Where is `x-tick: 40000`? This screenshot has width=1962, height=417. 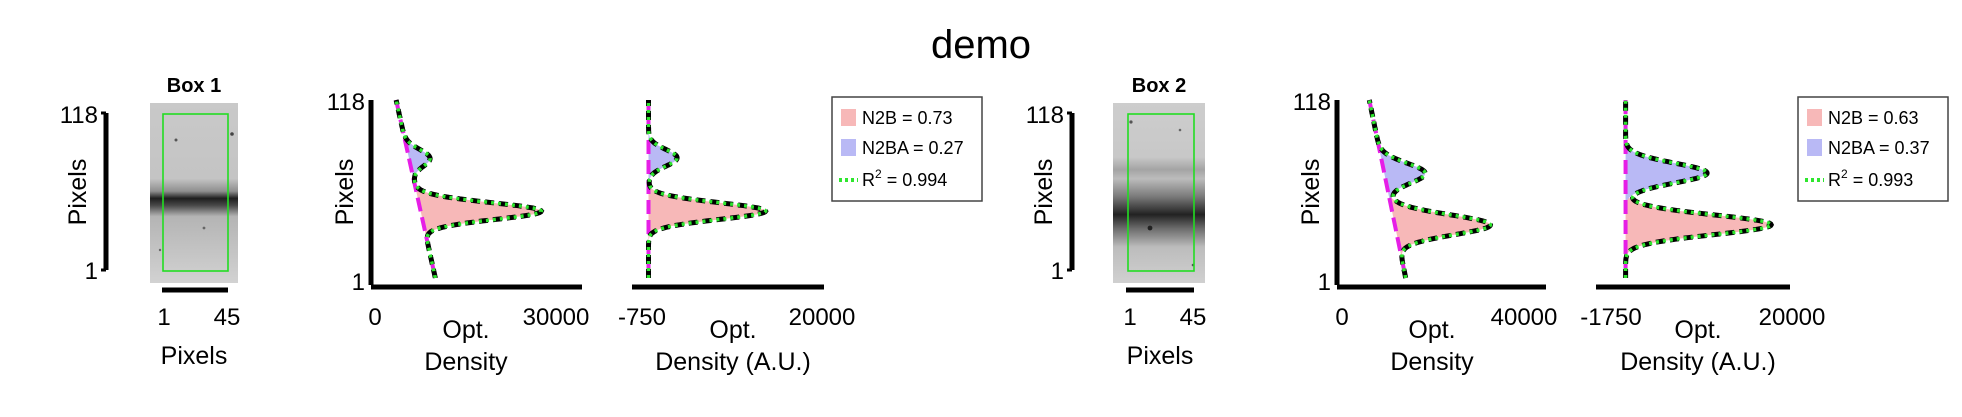
x-tick: 40000 is located at coordinates (1524, 317).